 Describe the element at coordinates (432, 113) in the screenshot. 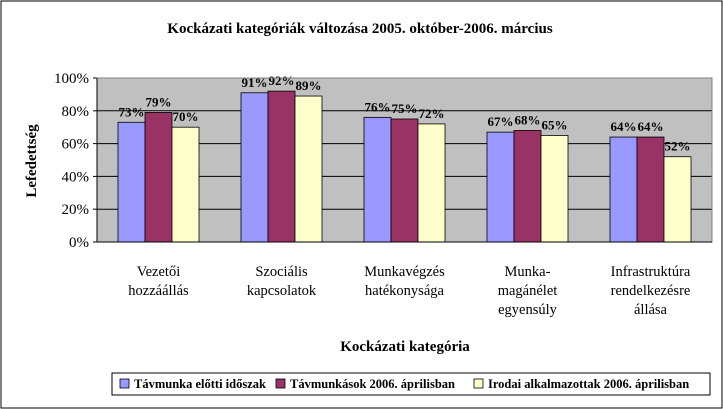

I see `data-label: 72%` at that location.